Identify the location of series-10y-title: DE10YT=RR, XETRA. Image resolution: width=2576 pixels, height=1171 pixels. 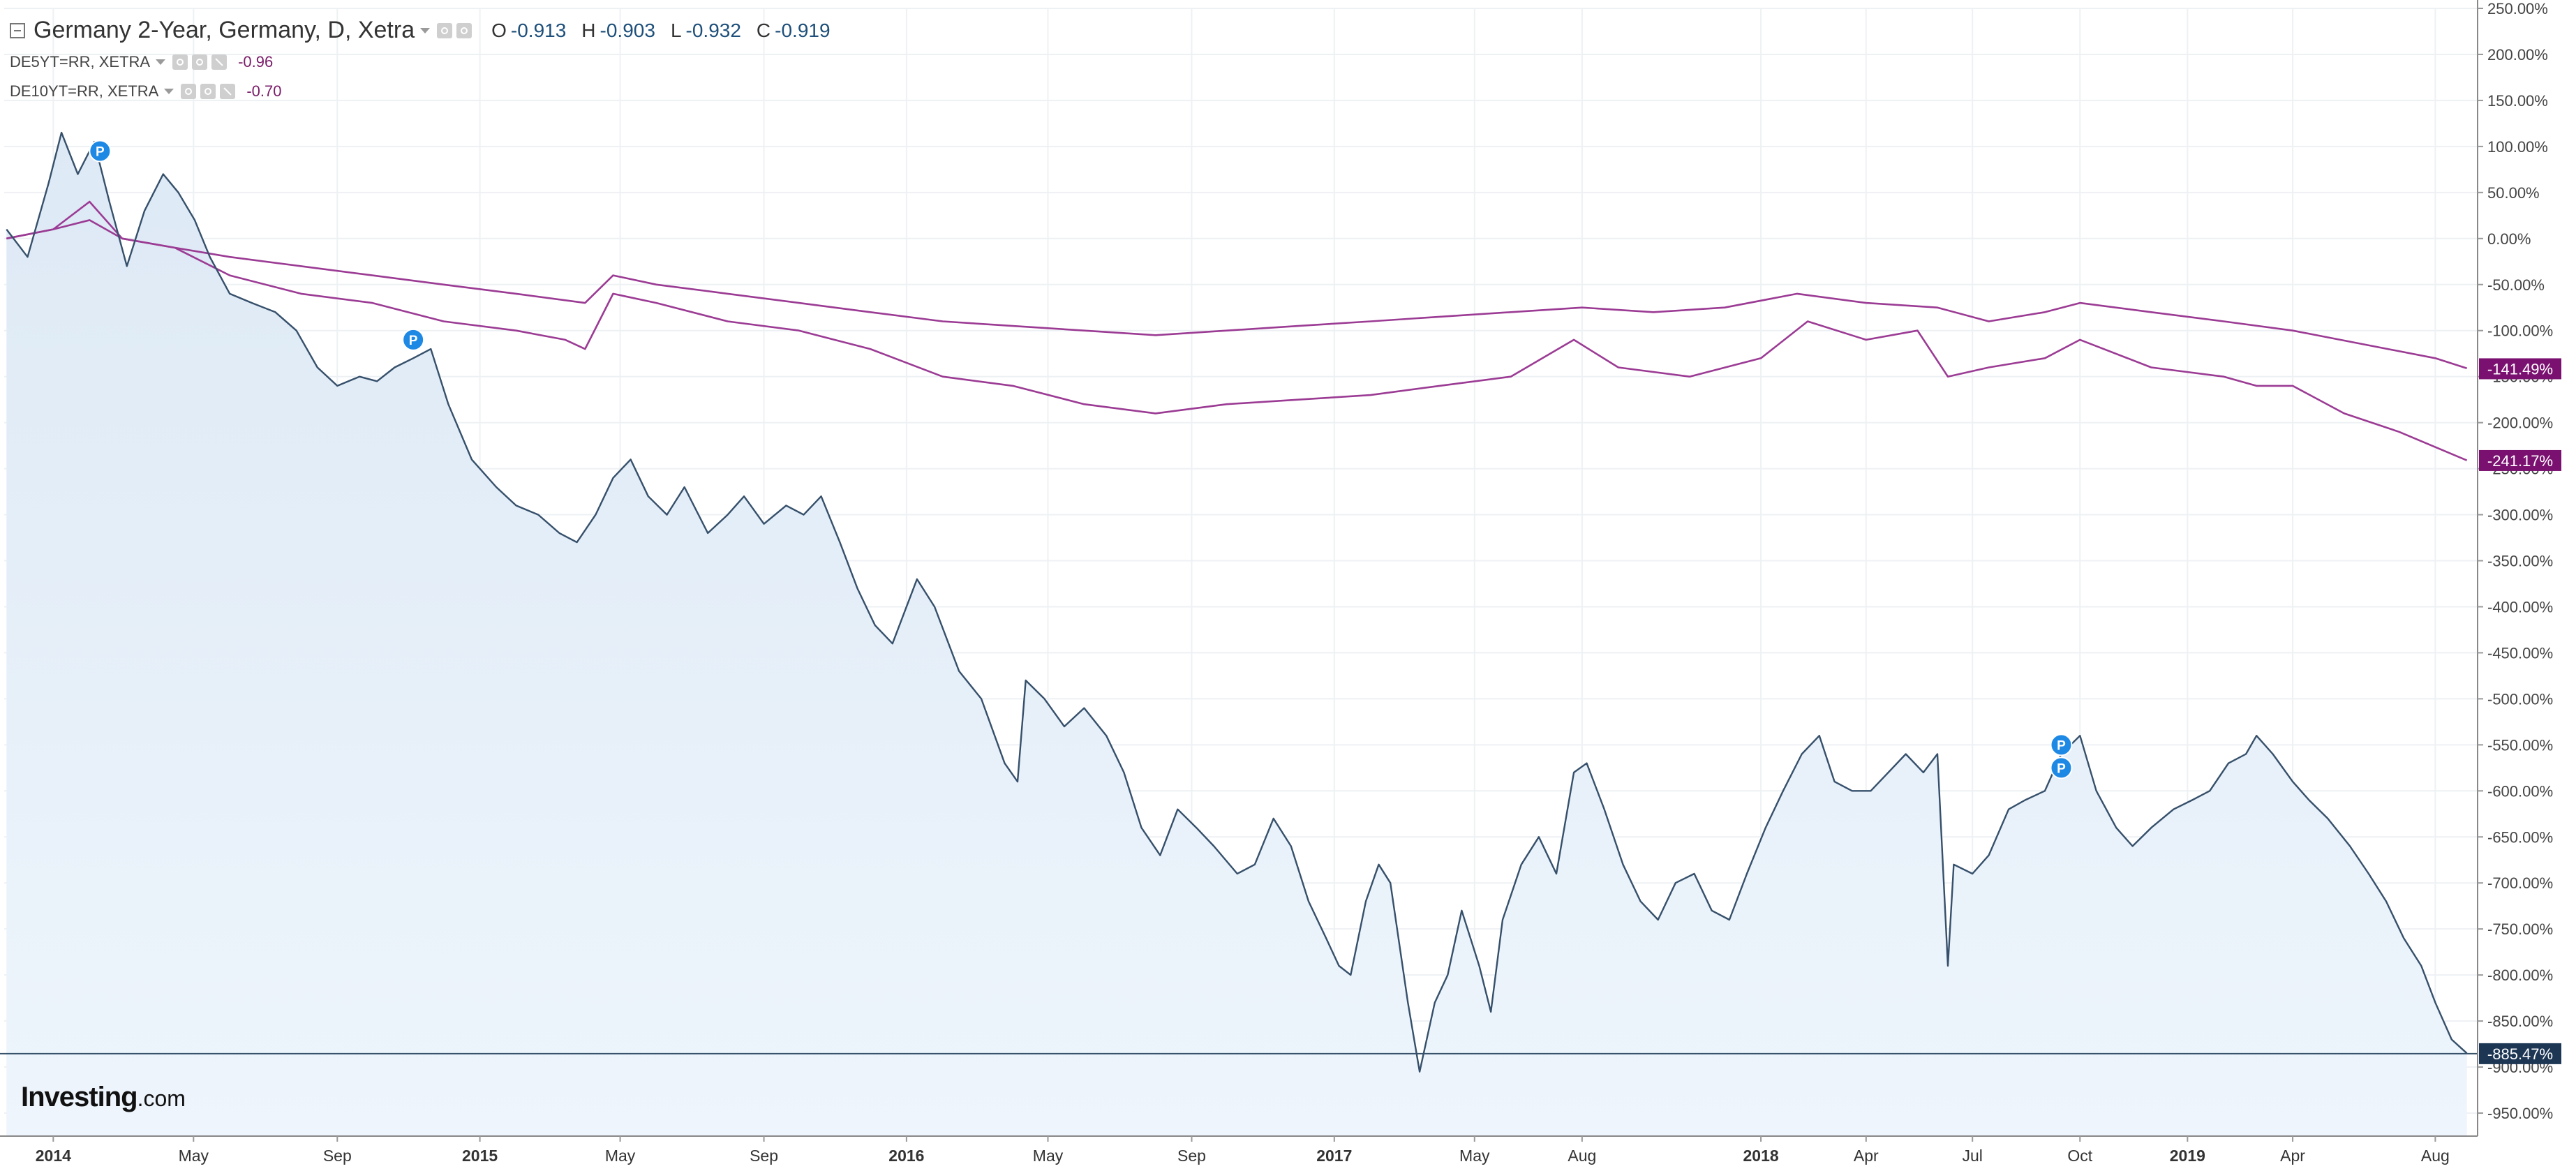
(84, 91).